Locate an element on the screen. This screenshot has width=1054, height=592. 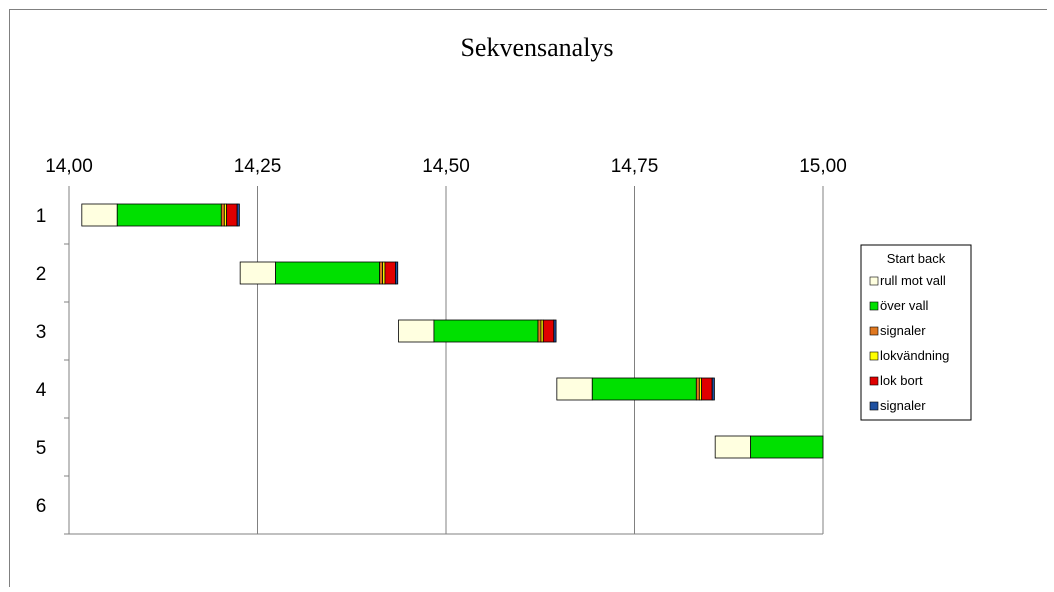
legend-entry: rull mot vall is located at coordinates (913, 280).